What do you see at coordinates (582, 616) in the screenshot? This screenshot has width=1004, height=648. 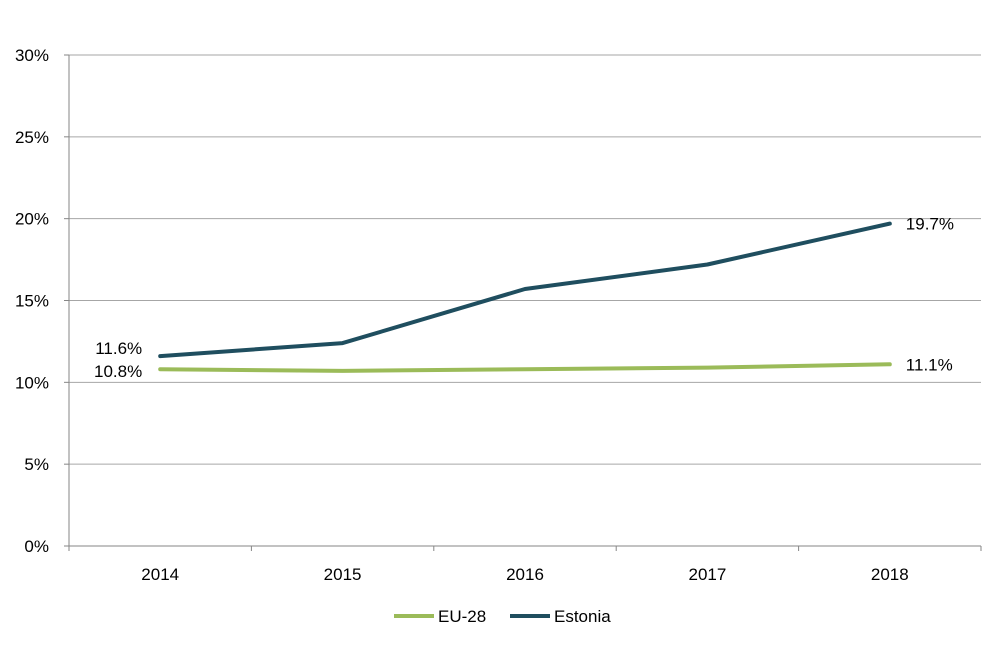 I see `legend-label: Estonia` at bounding box center [582, 616].